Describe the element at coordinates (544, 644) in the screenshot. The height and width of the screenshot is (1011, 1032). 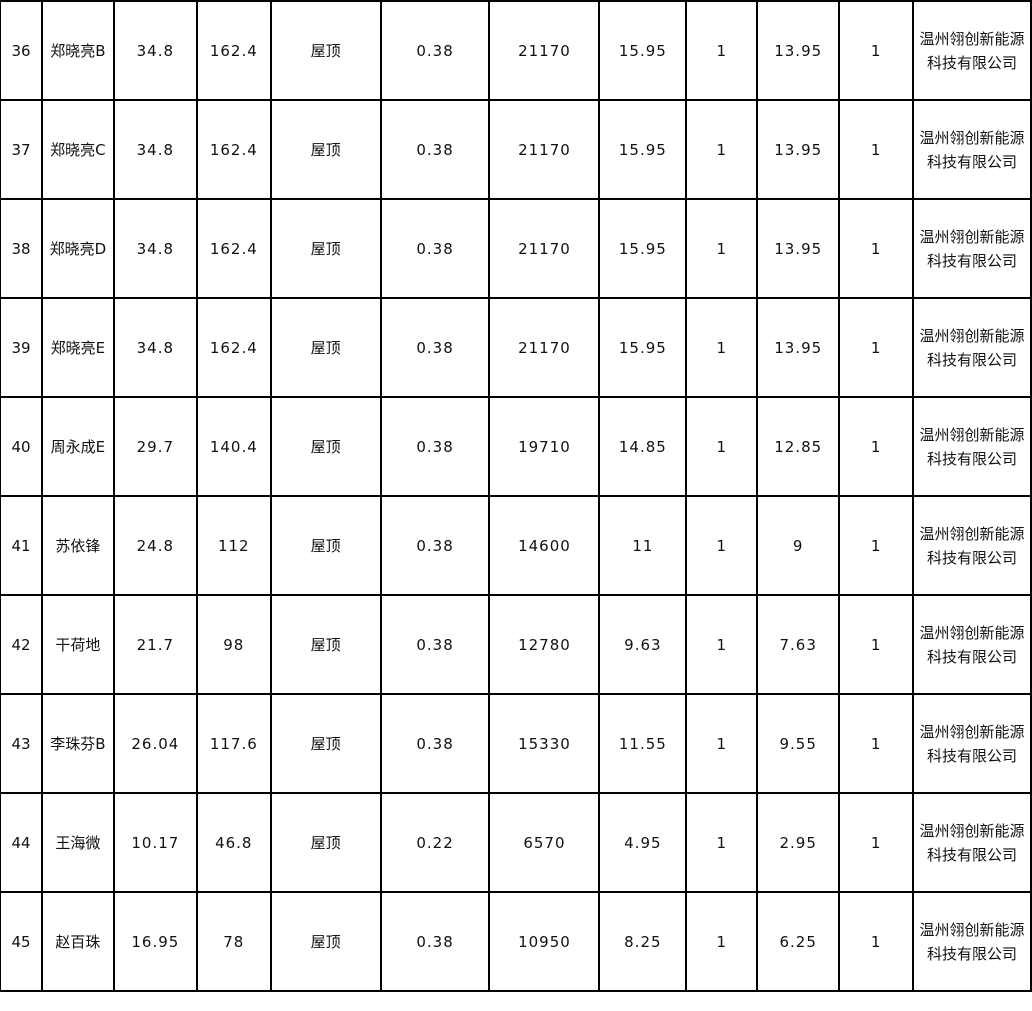
I see `cell-c7: 12780` at that location.